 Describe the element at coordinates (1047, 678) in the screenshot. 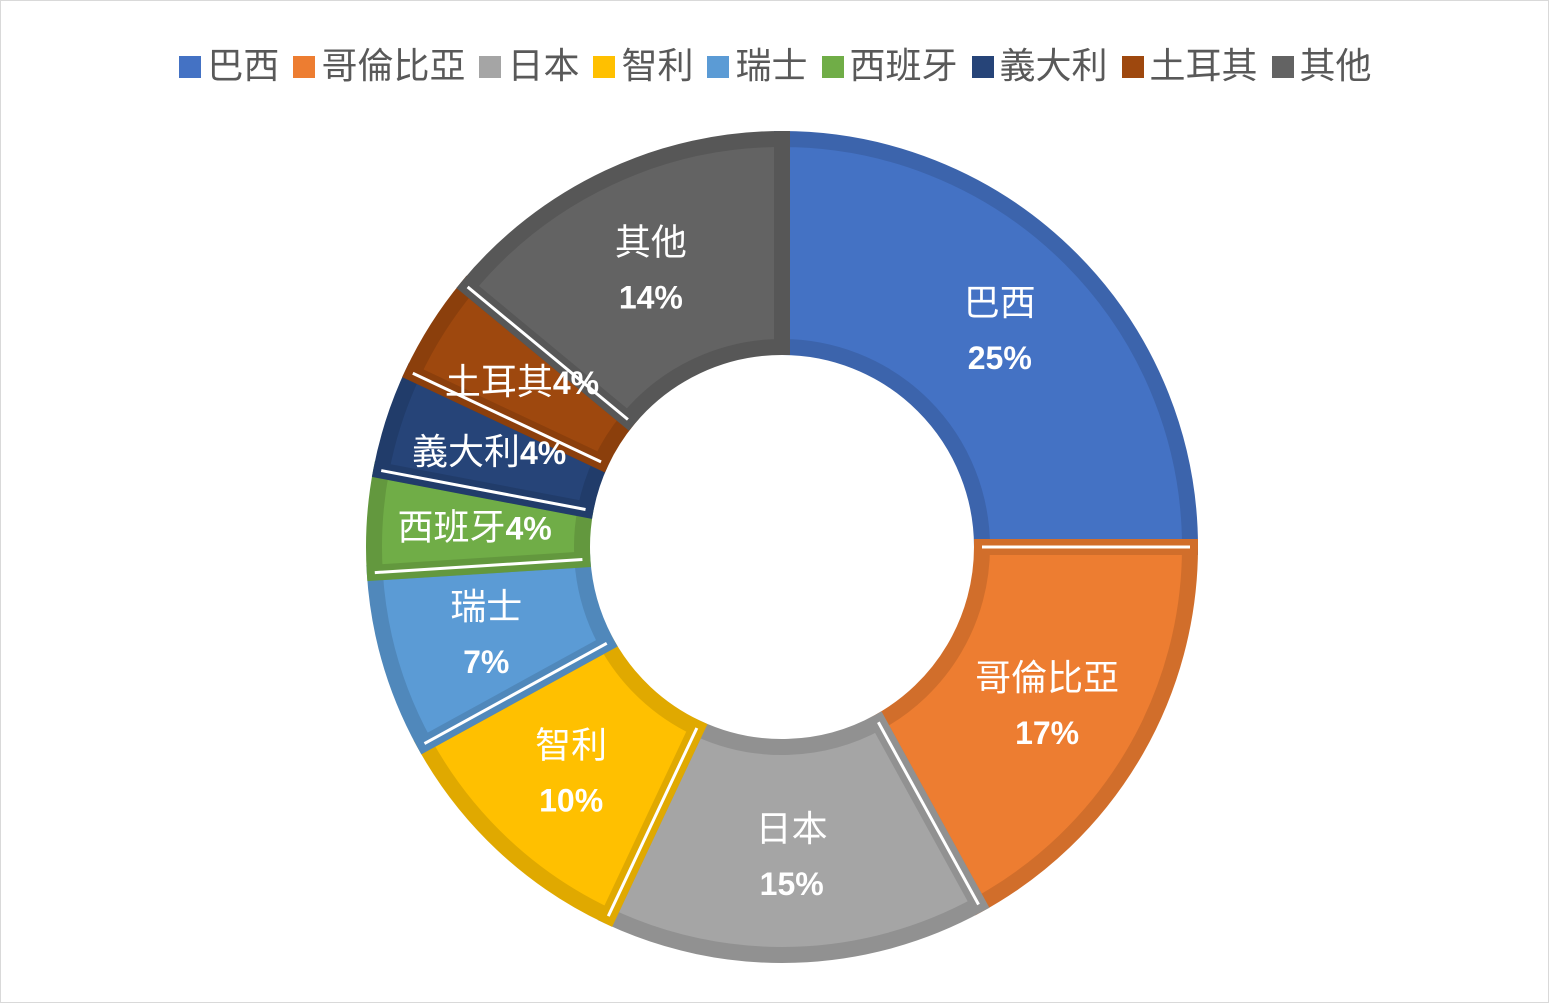

I see `slice-label-name: 哥倫比亞` at that location.